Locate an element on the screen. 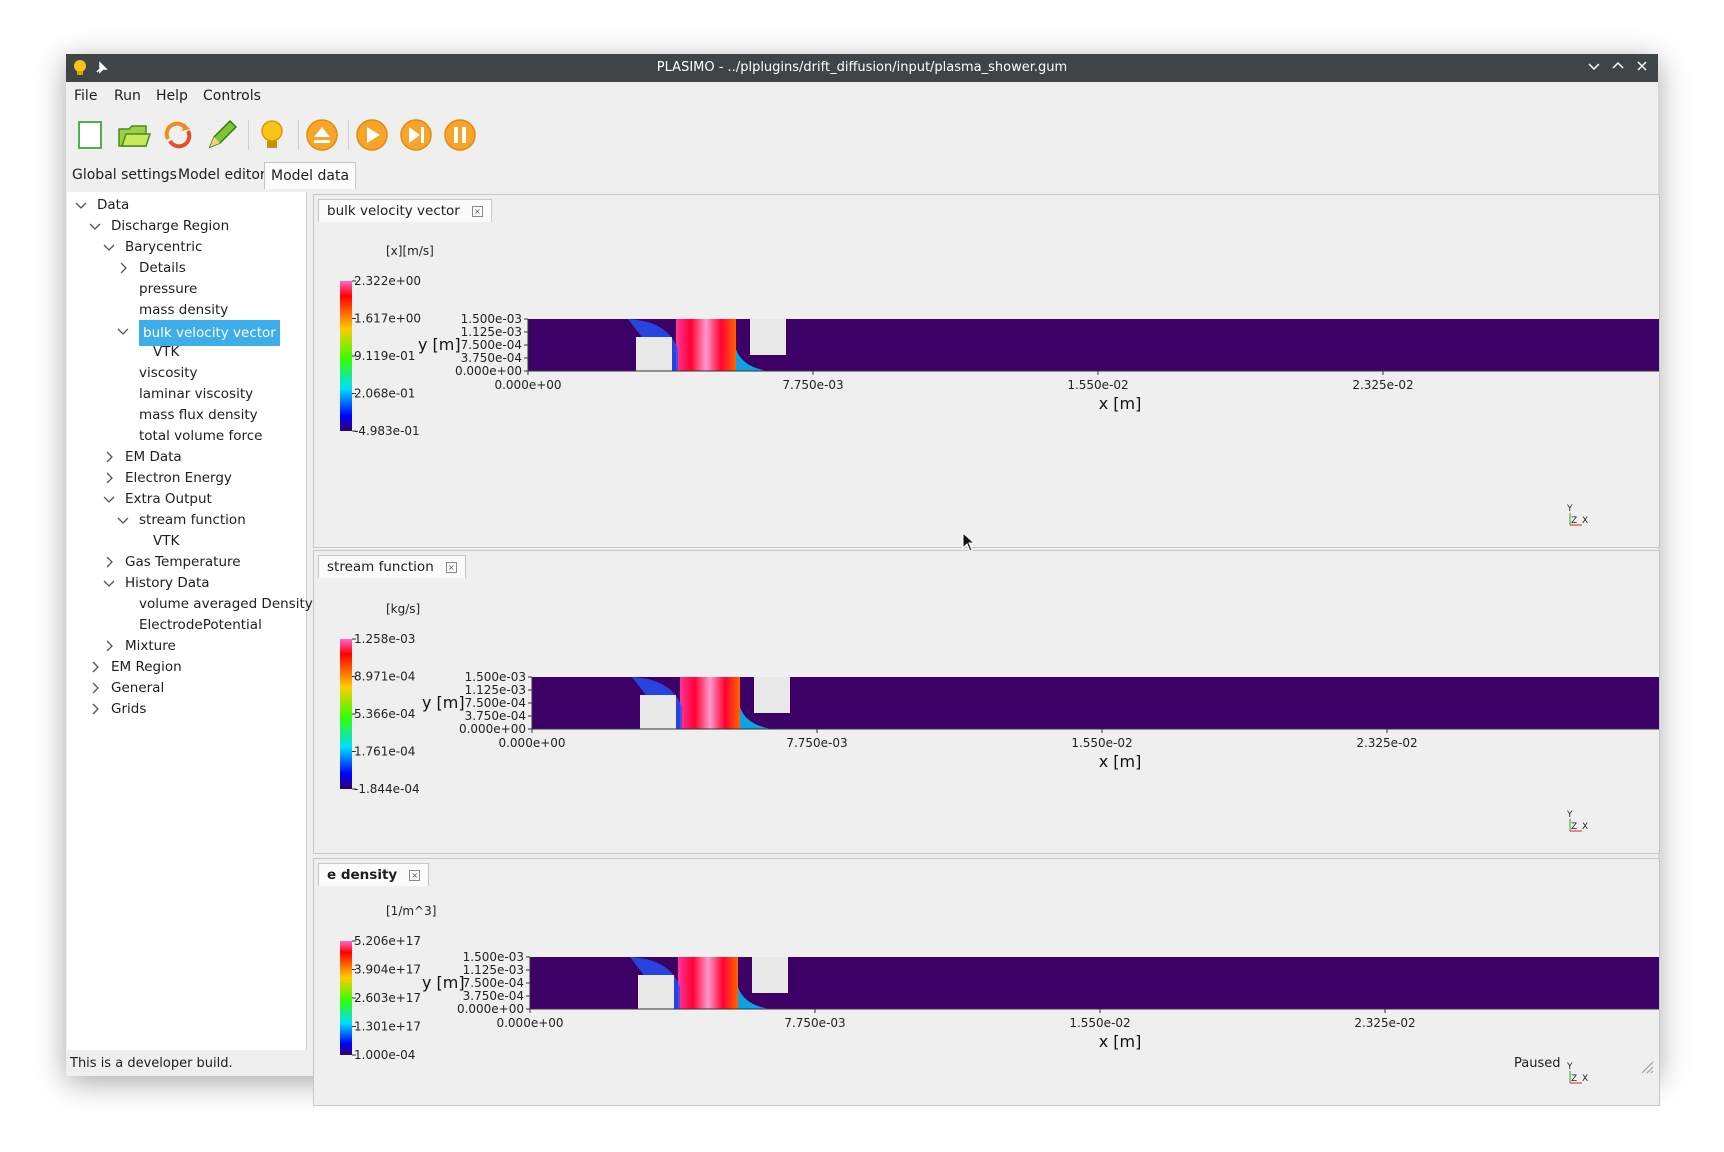 The height and width of the screenshot is (1152, 1724). menu-controls: Controls is located at coordinates (232, 96).